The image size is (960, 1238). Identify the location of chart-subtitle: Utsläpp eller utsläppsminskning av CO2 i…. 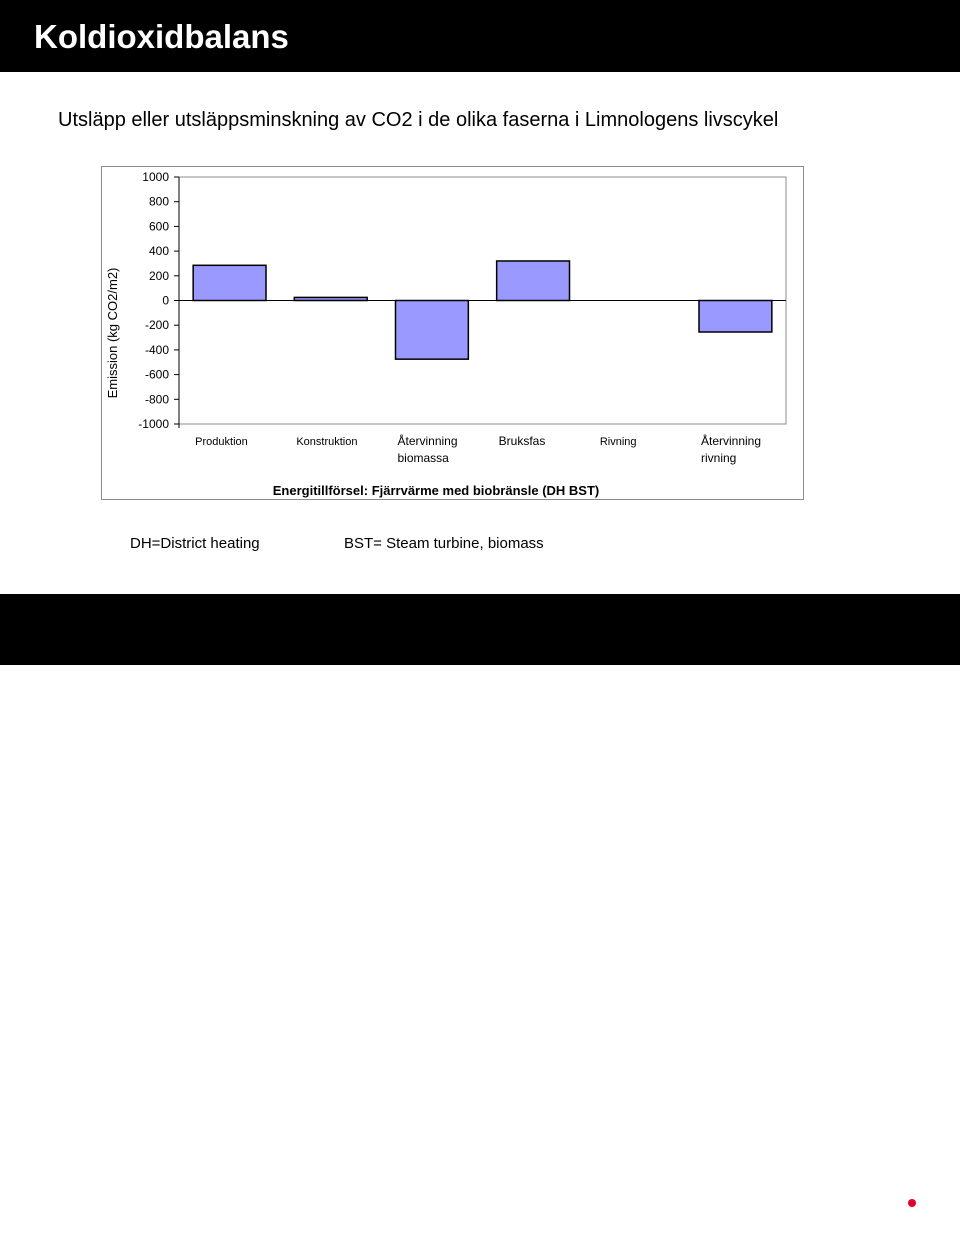
(418, 120).